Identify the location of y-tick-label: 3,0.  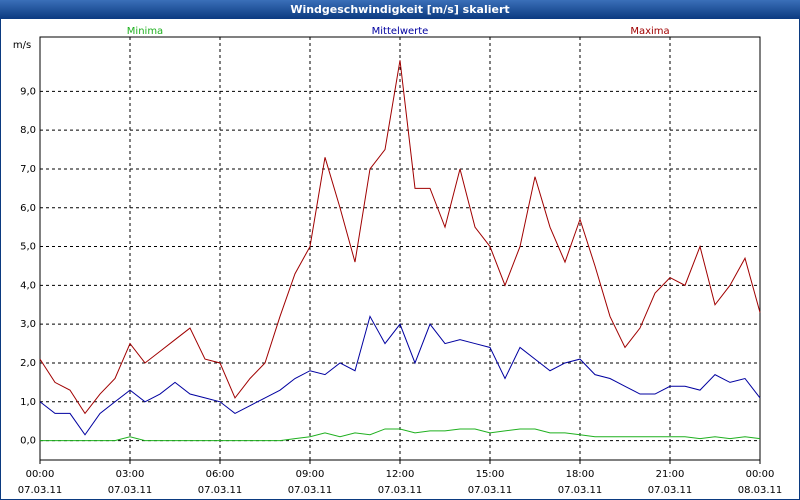
(28, 324).